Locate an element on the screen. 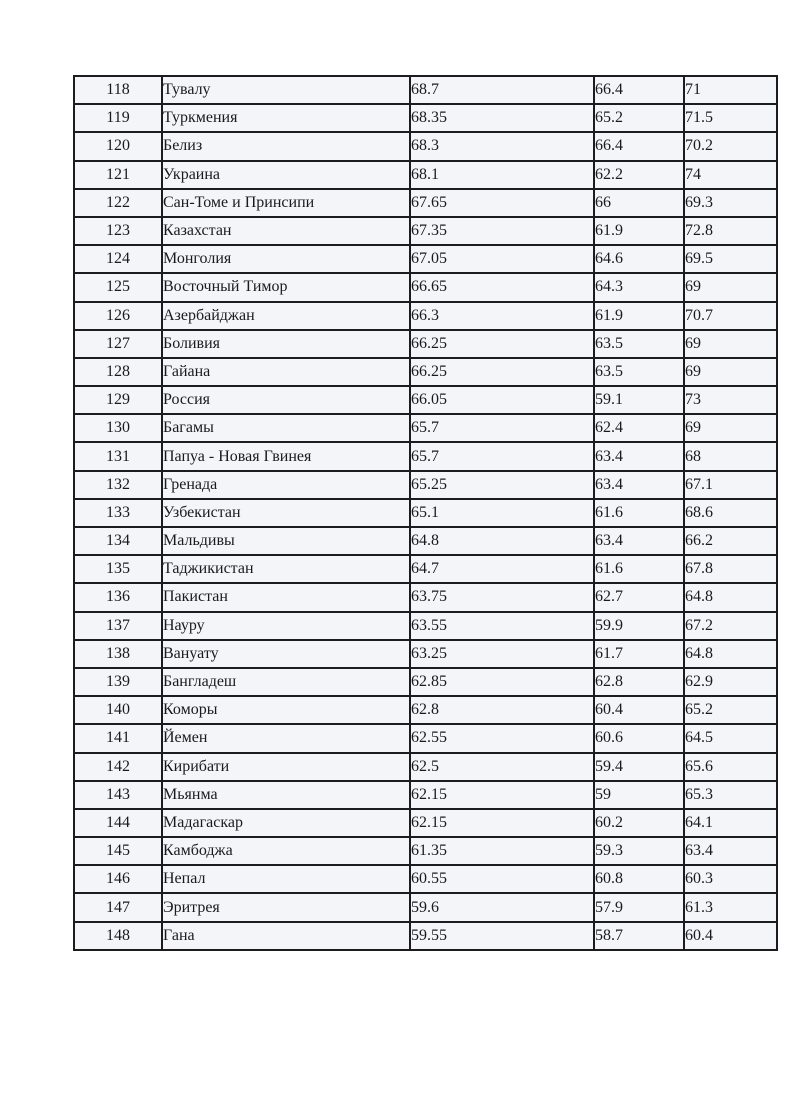 This screenshot has height=1117, width=790. value-2-cell: 62.2 is located at coordinates (639, 174).